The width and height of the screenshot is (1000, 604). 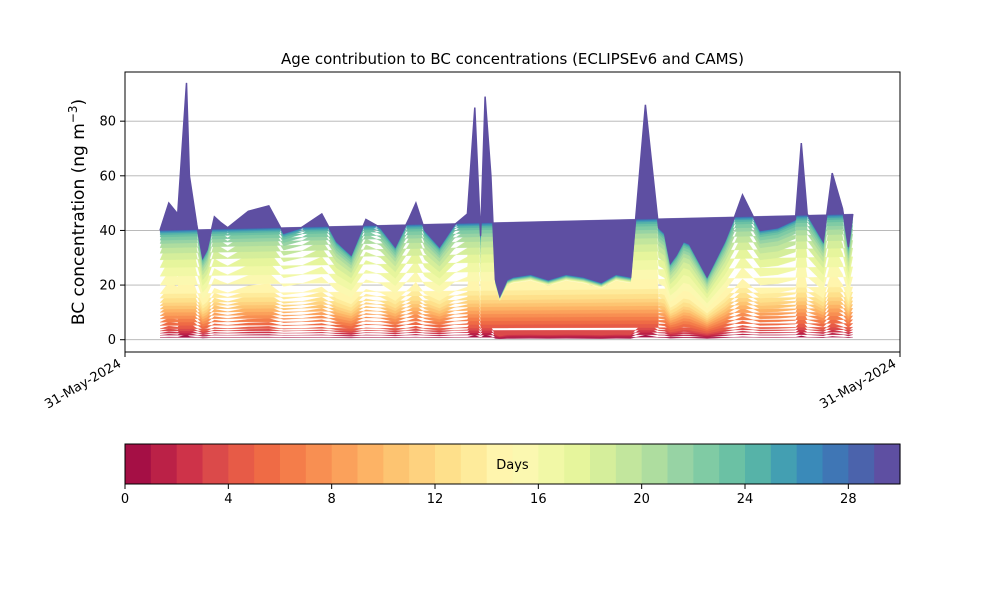 I want to click on y-tick-layer: 0 20 40 60 80, so click(x=112, y=231).